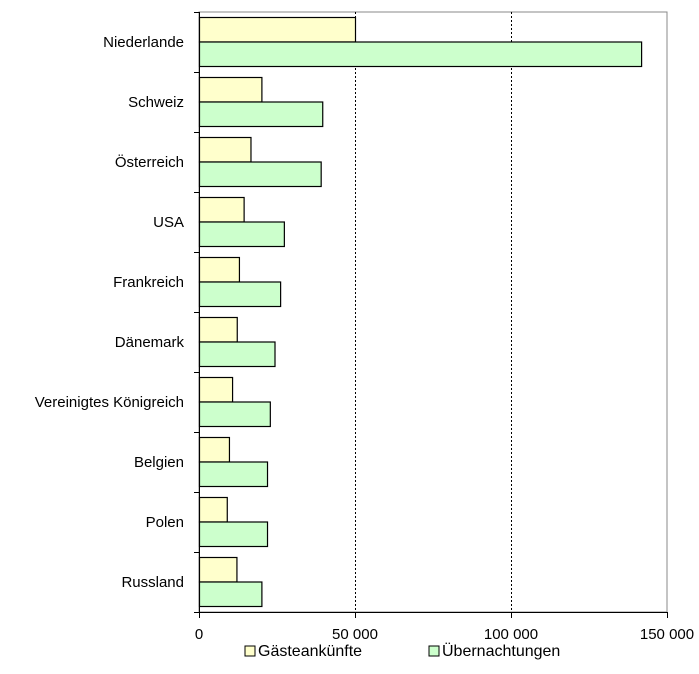 This screenshot has width=699, height=674. What do you see at coordinates (165, 522) in the screenshot?
I see `category-label: Polen` at bounding box center [165, 522].